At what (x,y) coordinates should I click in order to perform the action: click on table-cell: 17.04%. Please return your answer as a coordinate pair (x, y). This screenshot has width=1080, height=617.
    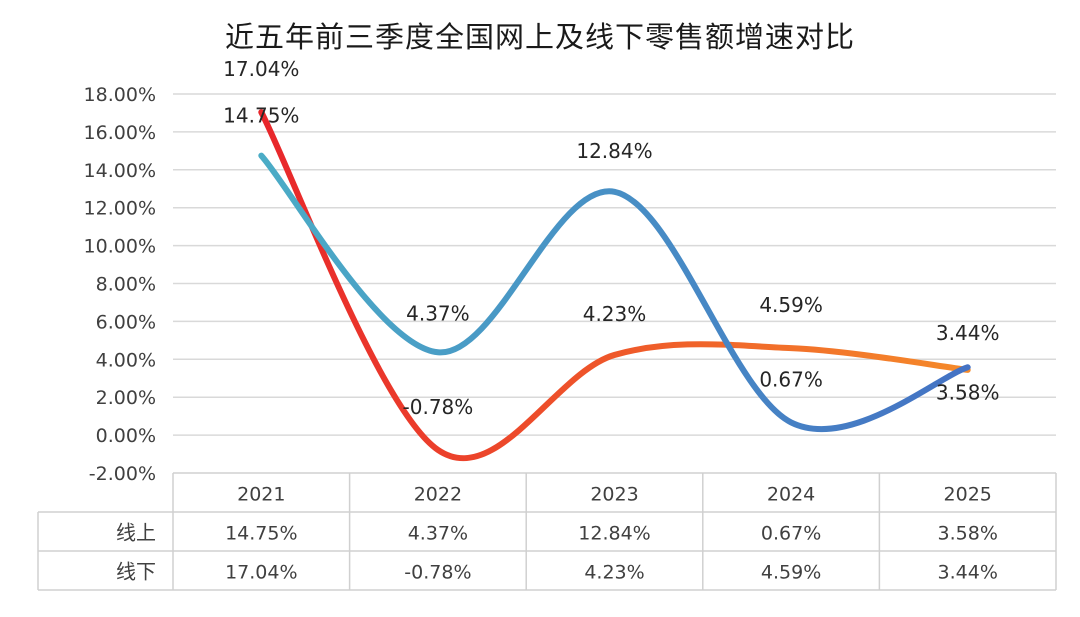
    Looking at the image, I should click on (261, 573).